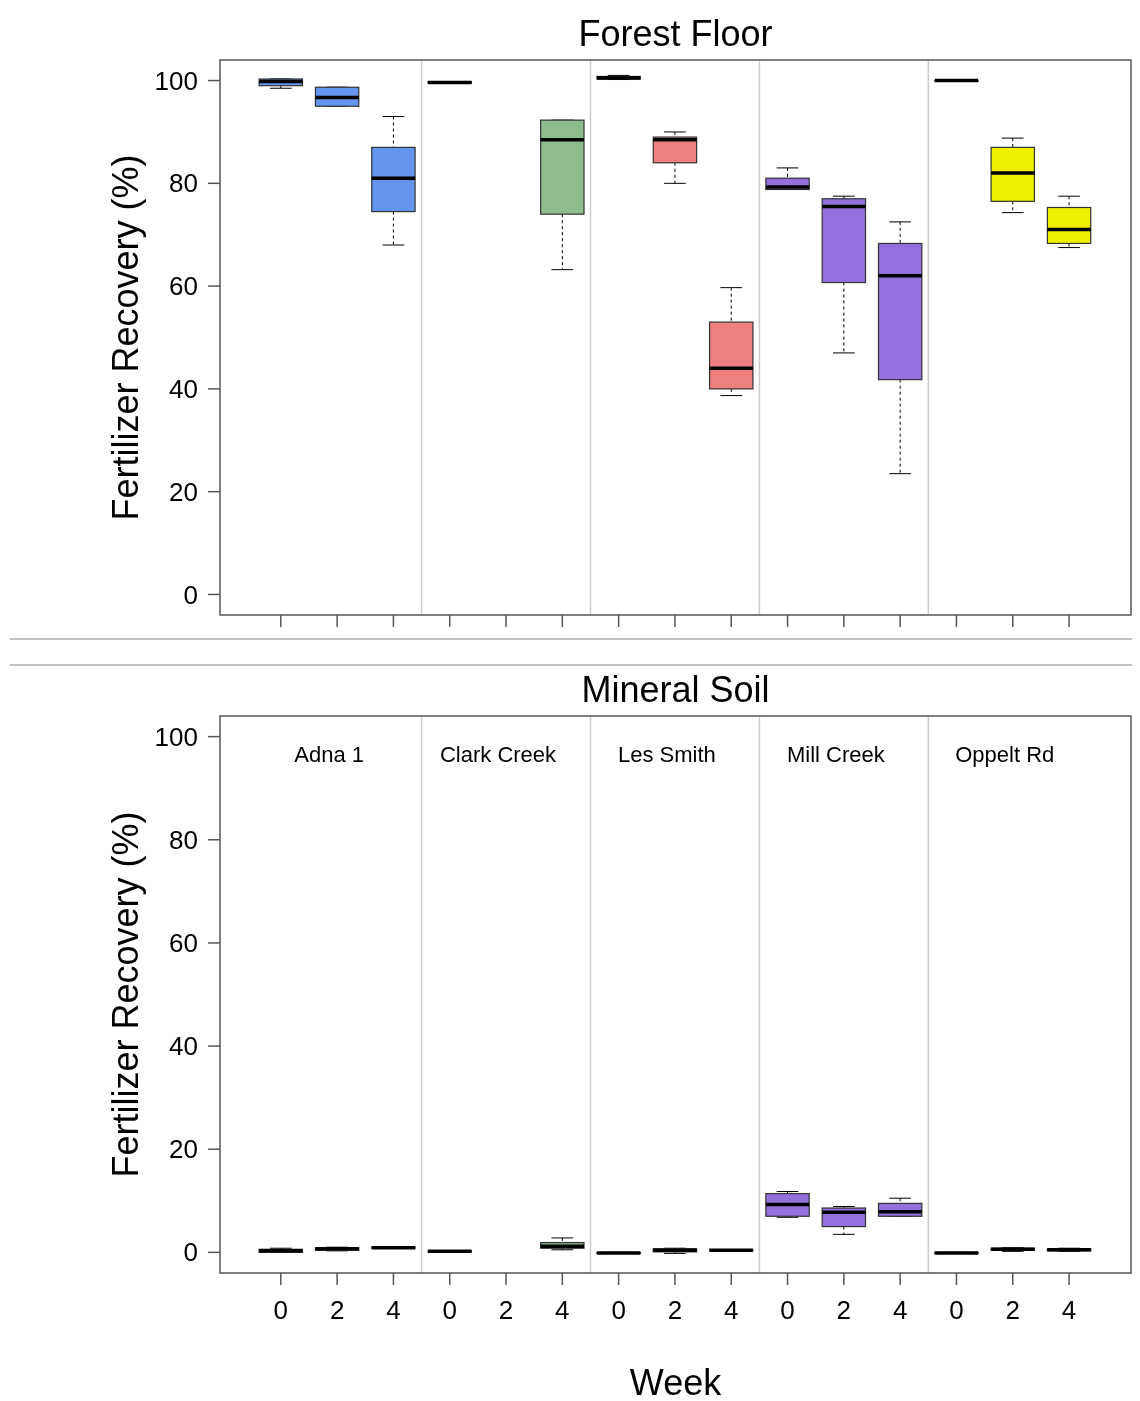 Image resolution: width=1140 pixels, height=1401 pixels. Describe the element at coordinates (675, 689) in the screenshot. I see `chart-title: Mineral Soil` at that location.